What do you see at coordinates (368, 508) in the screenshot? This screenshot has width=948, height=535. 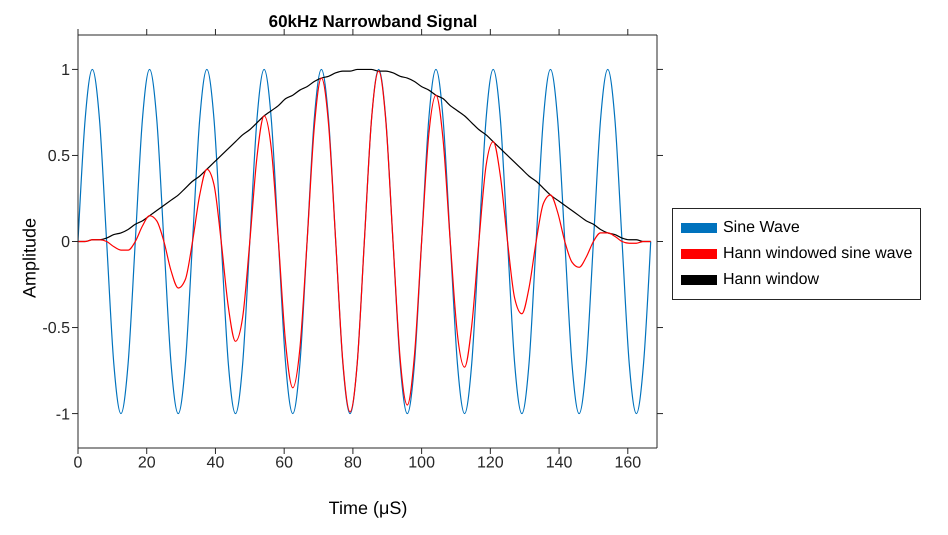 I see `x-axis-title: Time (μS)` at bounding box center [368, 508].